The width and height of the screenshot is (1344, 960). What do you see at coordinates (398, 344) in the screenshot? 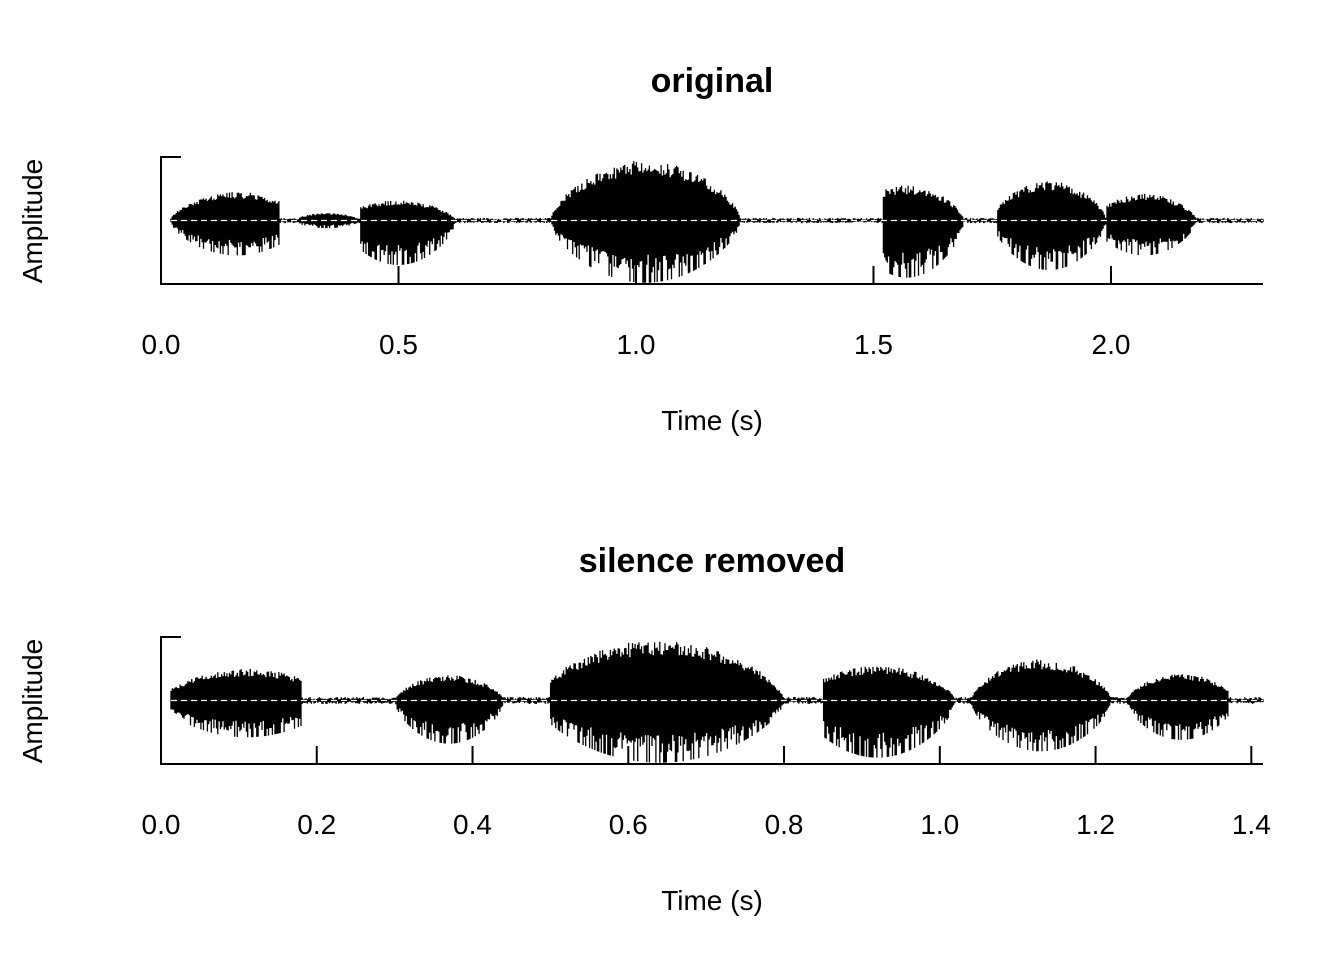
I see `x-tick-label: 0.5` at bounding box center [398, 344].